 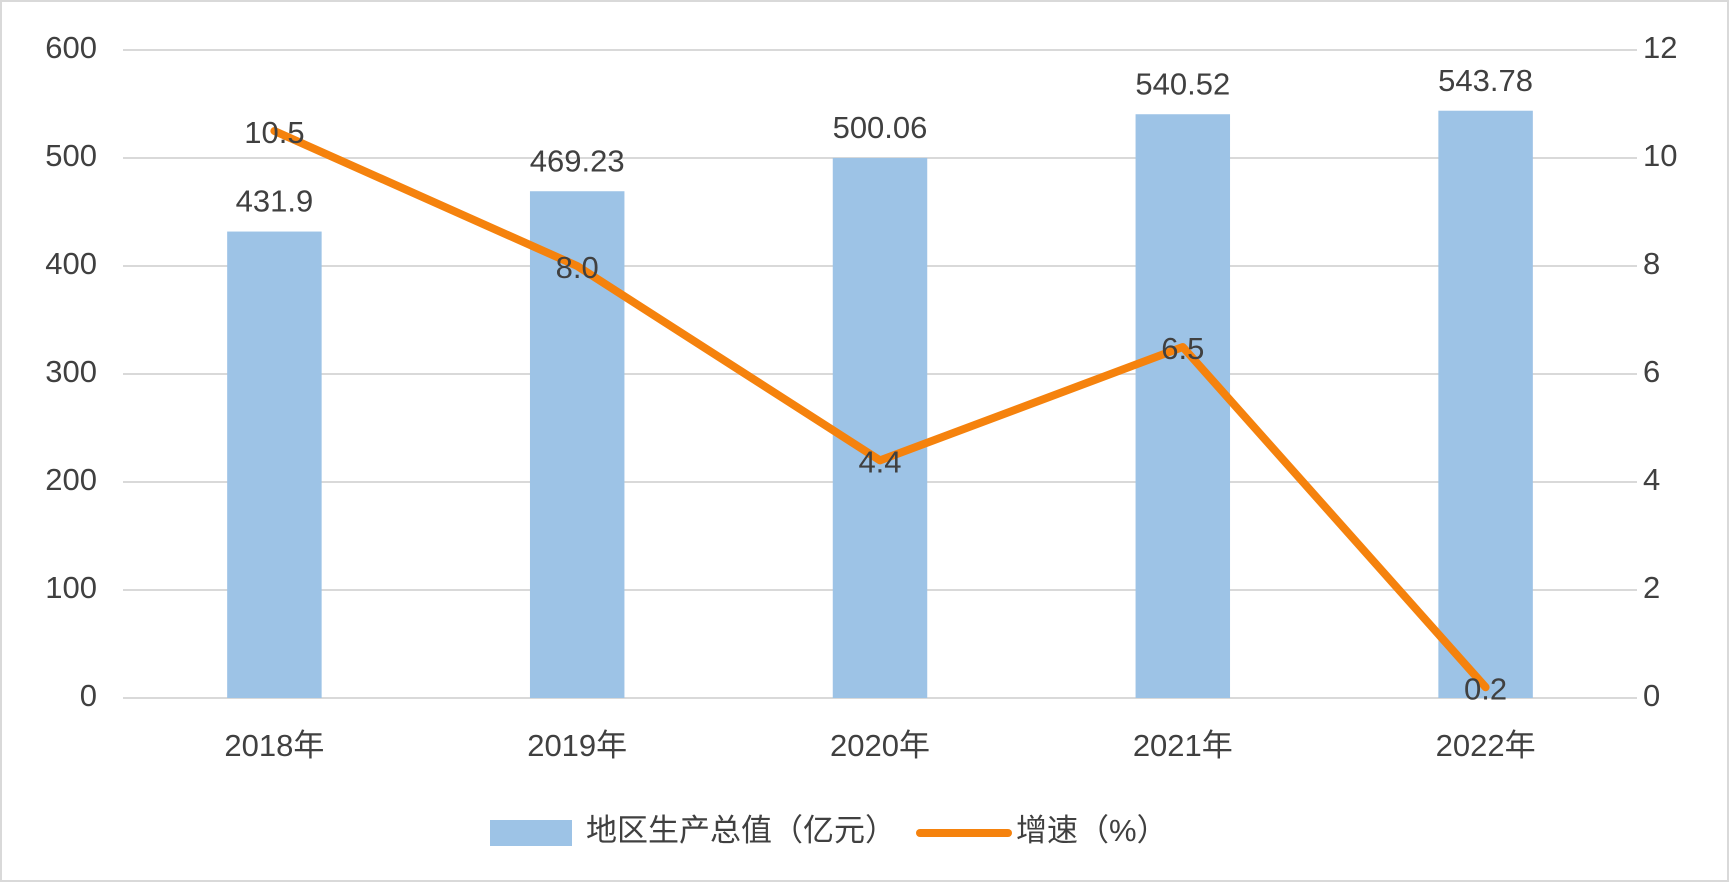 I want to click on y2-tick-label: 6, so click(x=1651, y=371).